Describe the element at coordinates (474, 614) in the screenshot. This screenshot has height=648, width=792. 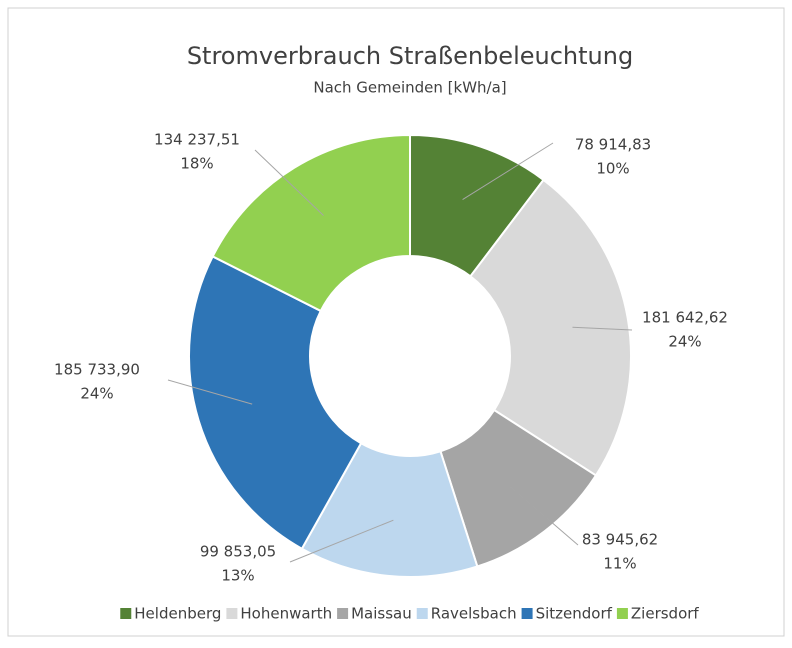
I see `legend-label: Ravelsbach` at that location.